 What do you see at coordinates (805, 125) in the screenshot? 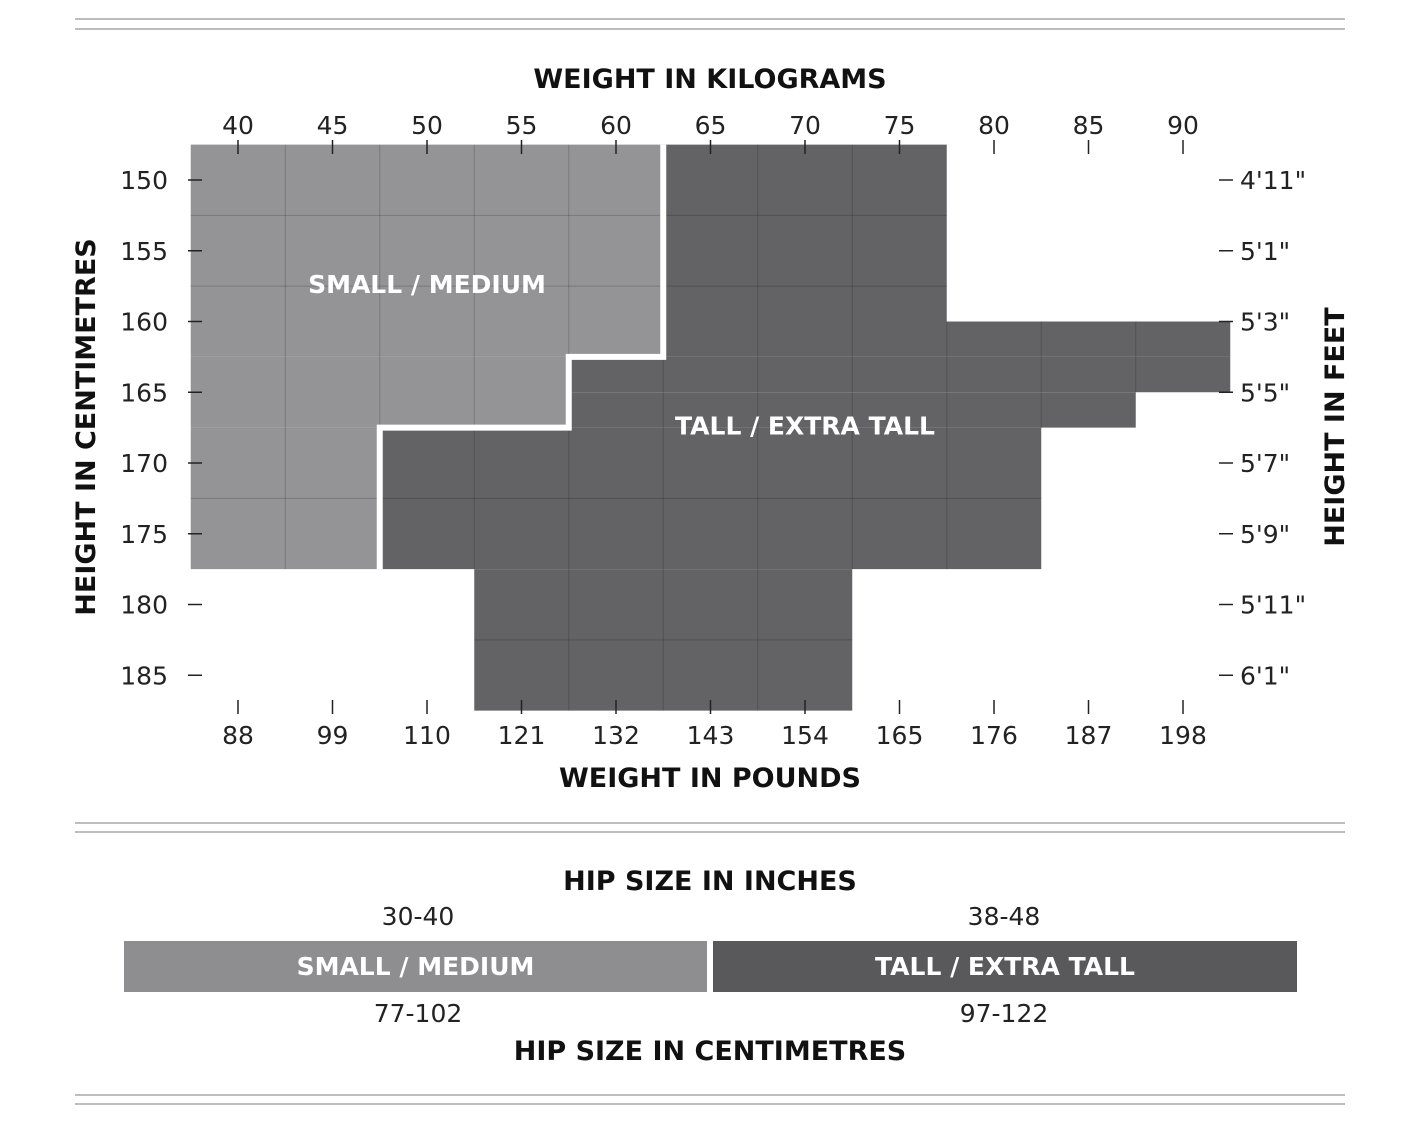
I see `x-top-tick-label: 70` at bounding box center [805, 125].